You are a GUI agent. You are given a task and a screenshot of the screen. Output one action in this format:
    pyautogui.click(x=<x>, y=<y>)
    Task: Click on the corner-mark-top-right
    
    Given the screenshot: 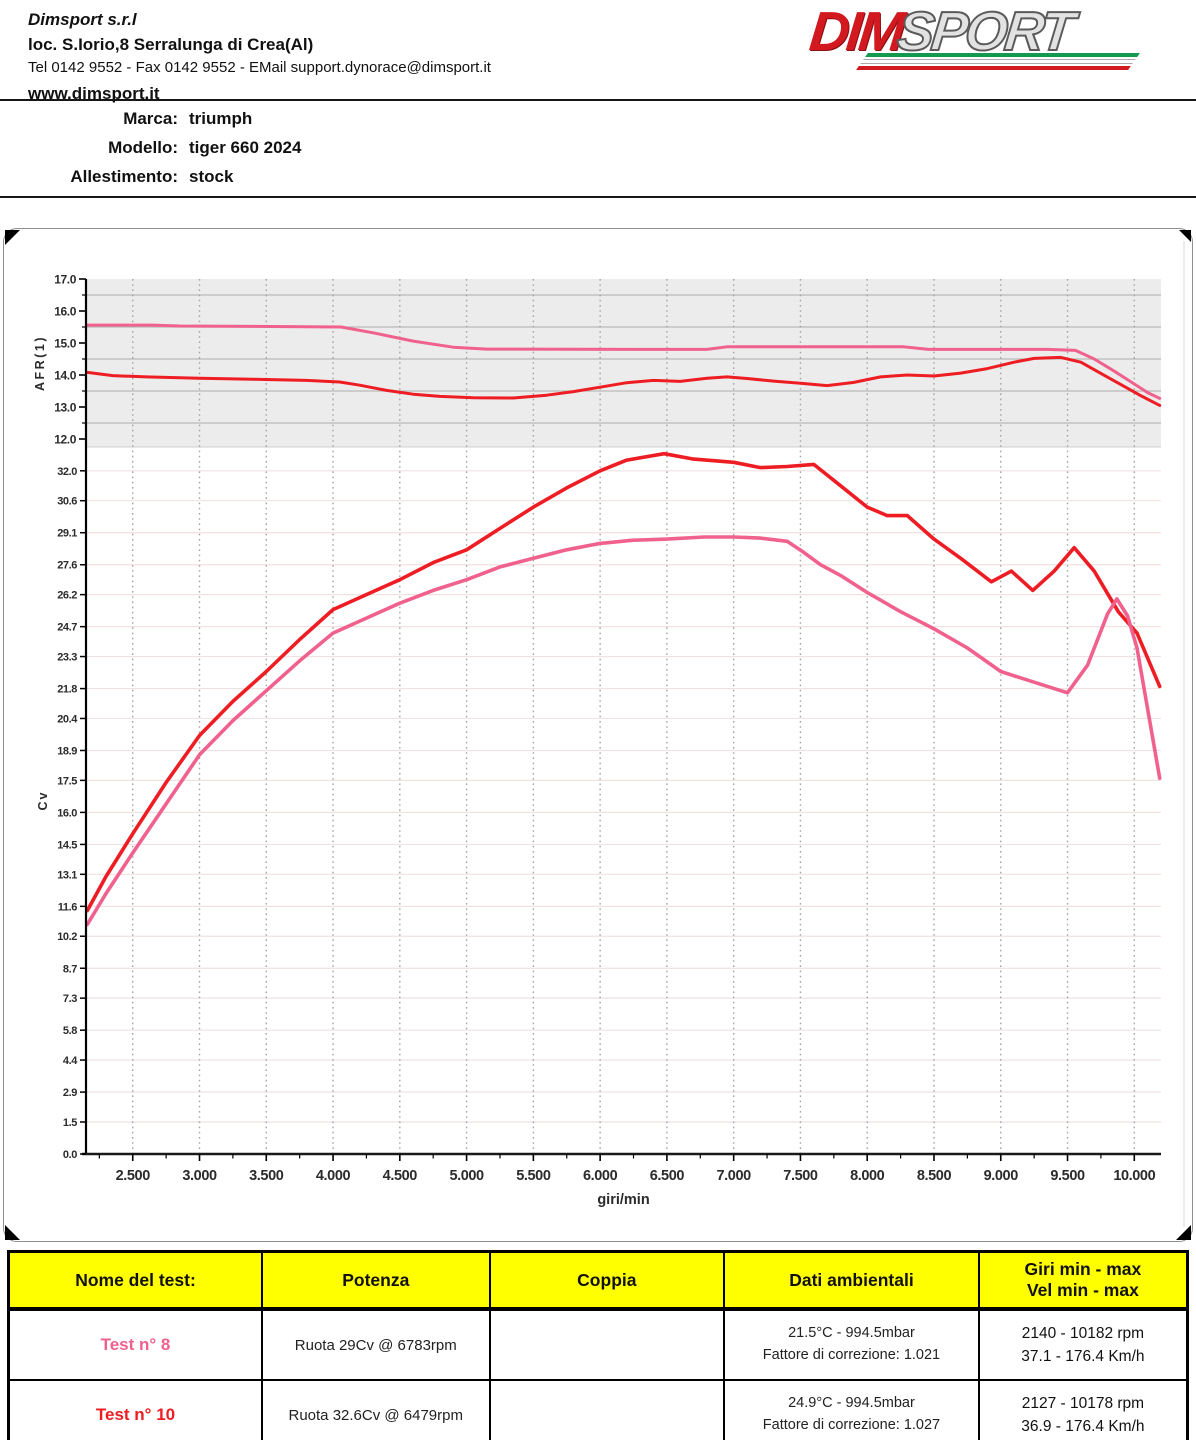 What is the action you would take?
    pyautogui.click(x=1185, y=236)
    